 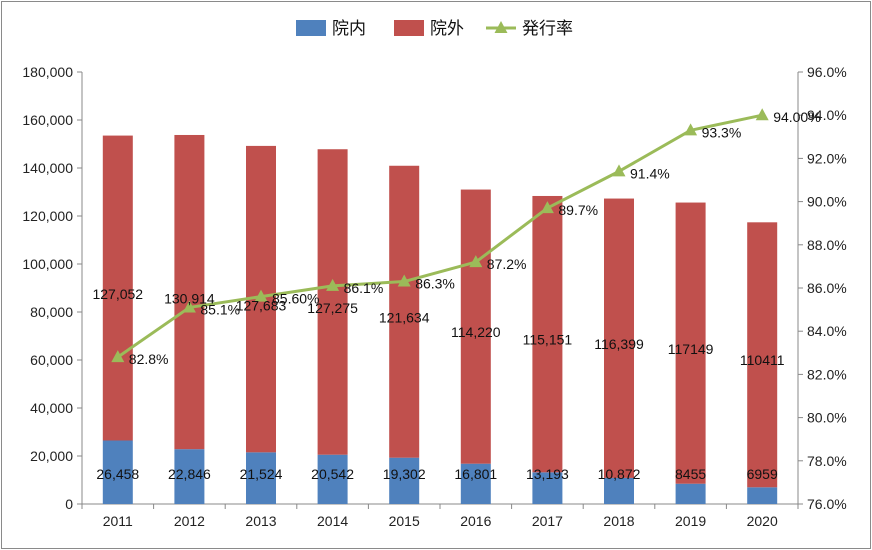 I want to click on legend-marker, so click(x=501, y=27).